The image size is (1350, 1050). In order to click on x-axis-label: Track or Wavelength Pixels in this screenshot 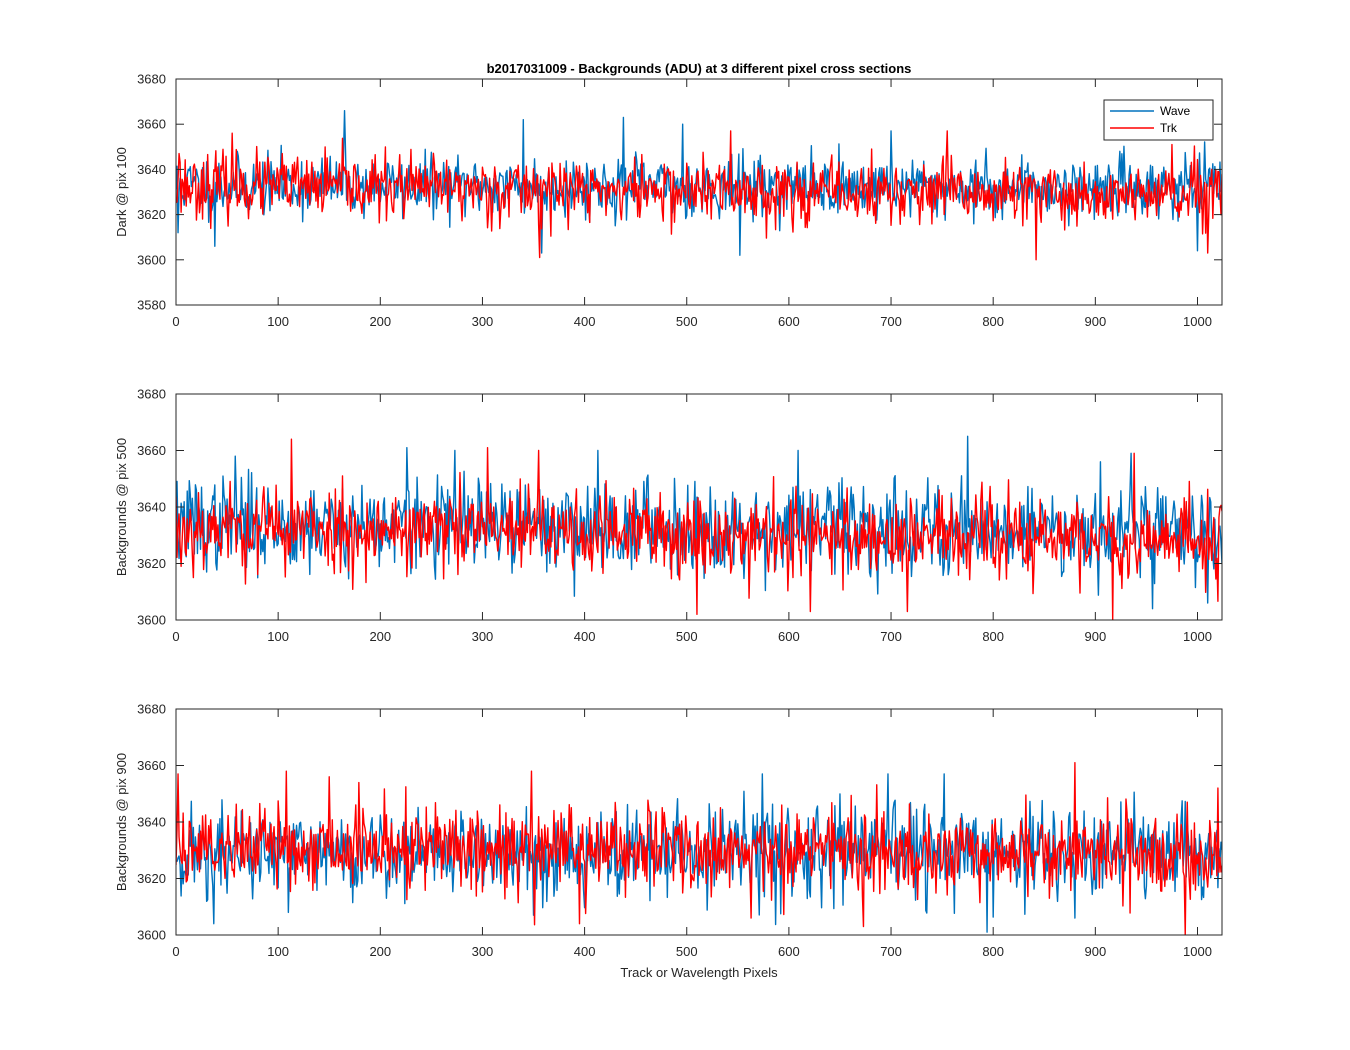, I will do `click(699, 972)`.